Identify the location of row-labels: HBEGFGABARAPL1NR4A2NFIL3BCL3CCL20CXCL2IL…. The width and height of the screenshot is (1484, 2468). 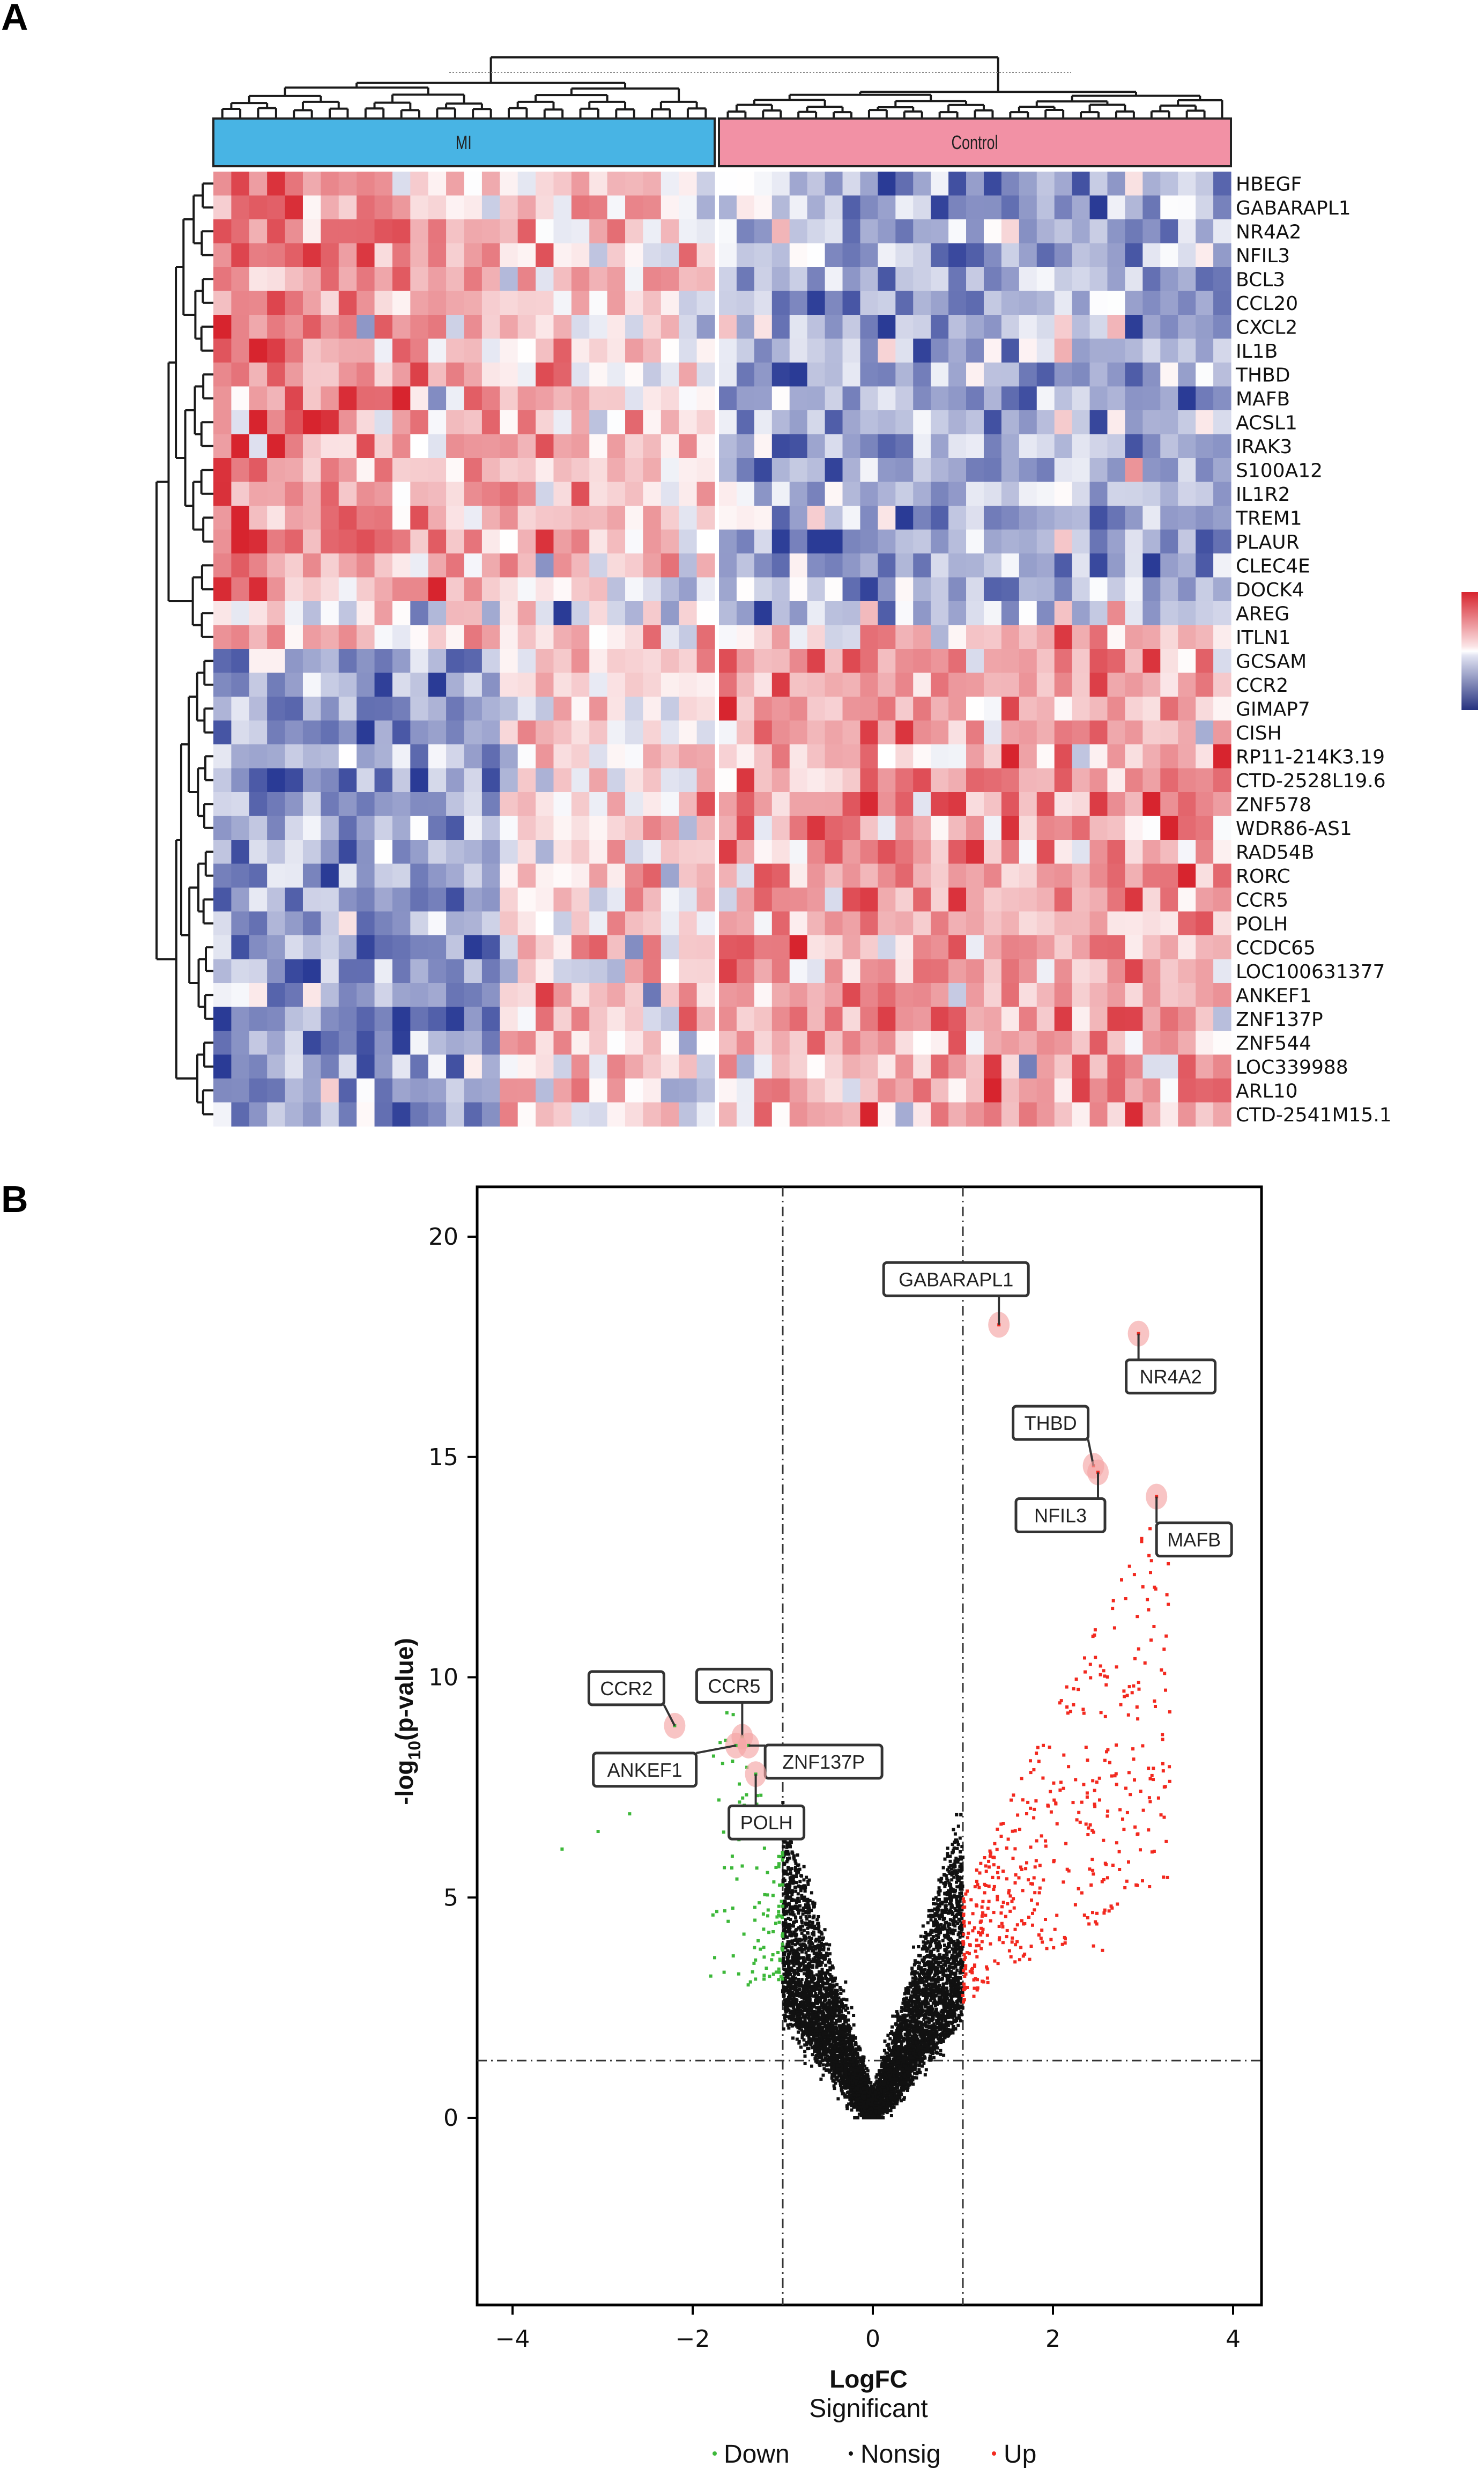
(1313, 649).